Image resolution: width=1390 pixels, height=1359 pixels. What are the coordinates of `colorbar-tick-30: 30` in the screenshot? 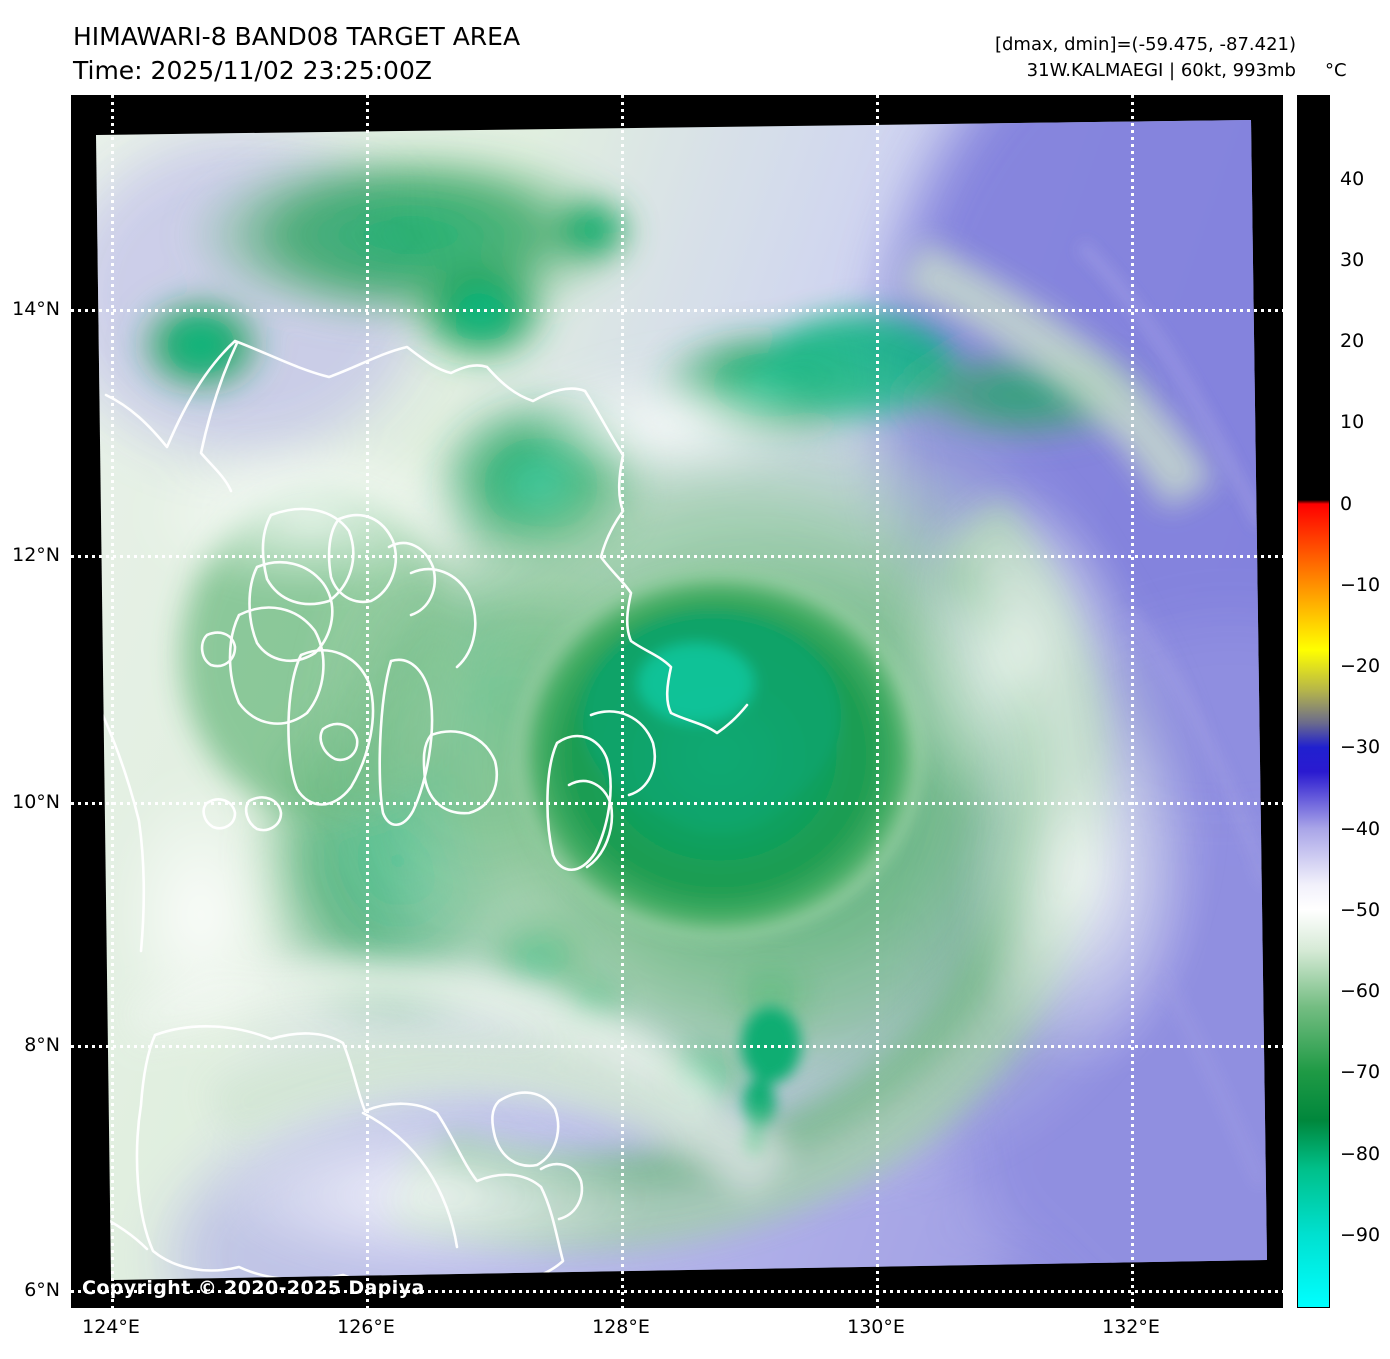 It's located at (1352, 259).